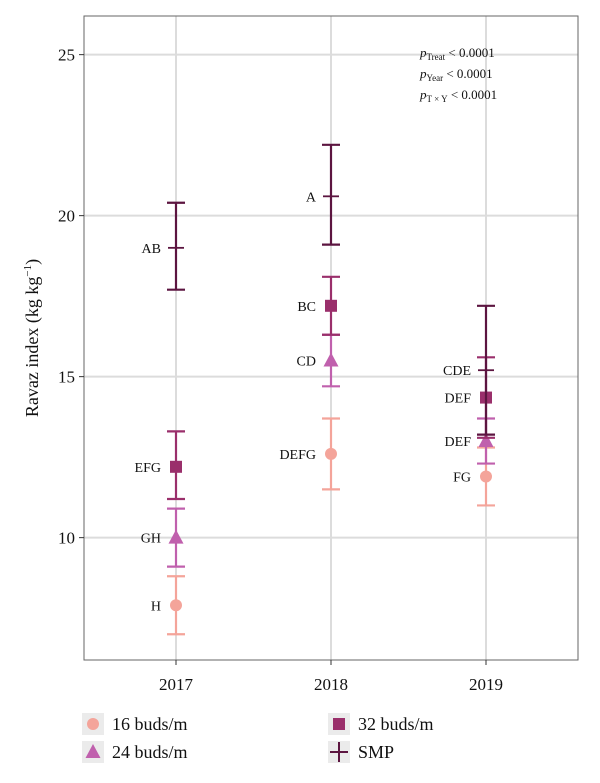 The image size is (600, 783). Describe the element at coordinates (331, 305) in the screenshot. I see `series3-2018-point` at that location.